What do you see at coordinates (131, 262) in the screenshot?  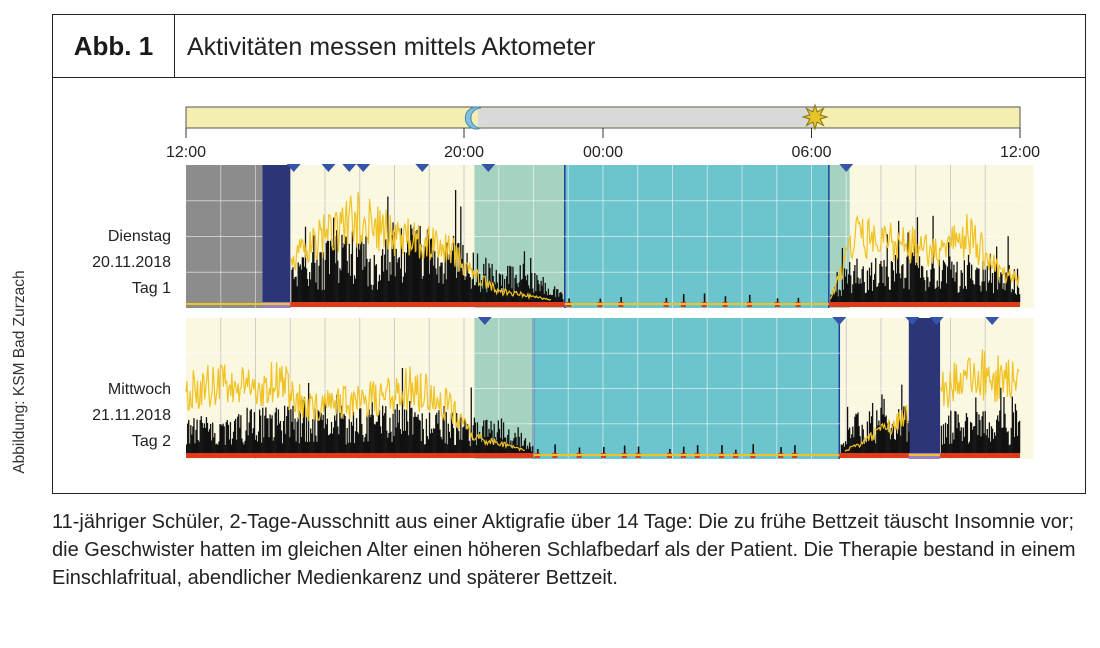 I see `day-date: 20.11.2018` at bounding box center [131, 262].